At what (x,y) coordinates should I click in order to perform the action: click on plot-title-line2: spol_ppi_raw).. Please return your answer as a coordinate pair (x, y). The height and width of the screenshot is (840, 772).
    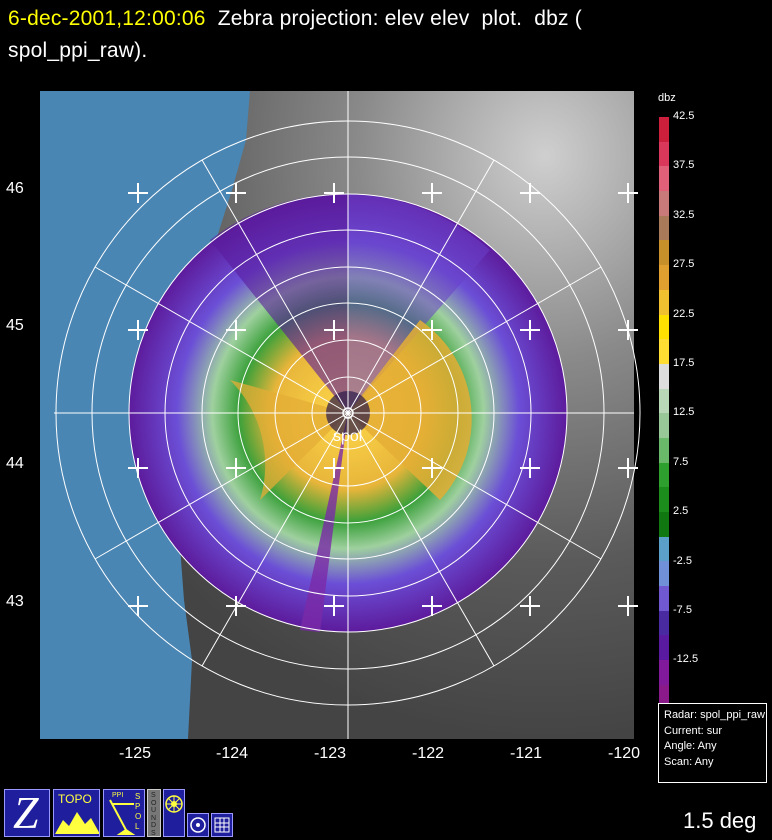
    Looking at the image, I should click on (78, 50).